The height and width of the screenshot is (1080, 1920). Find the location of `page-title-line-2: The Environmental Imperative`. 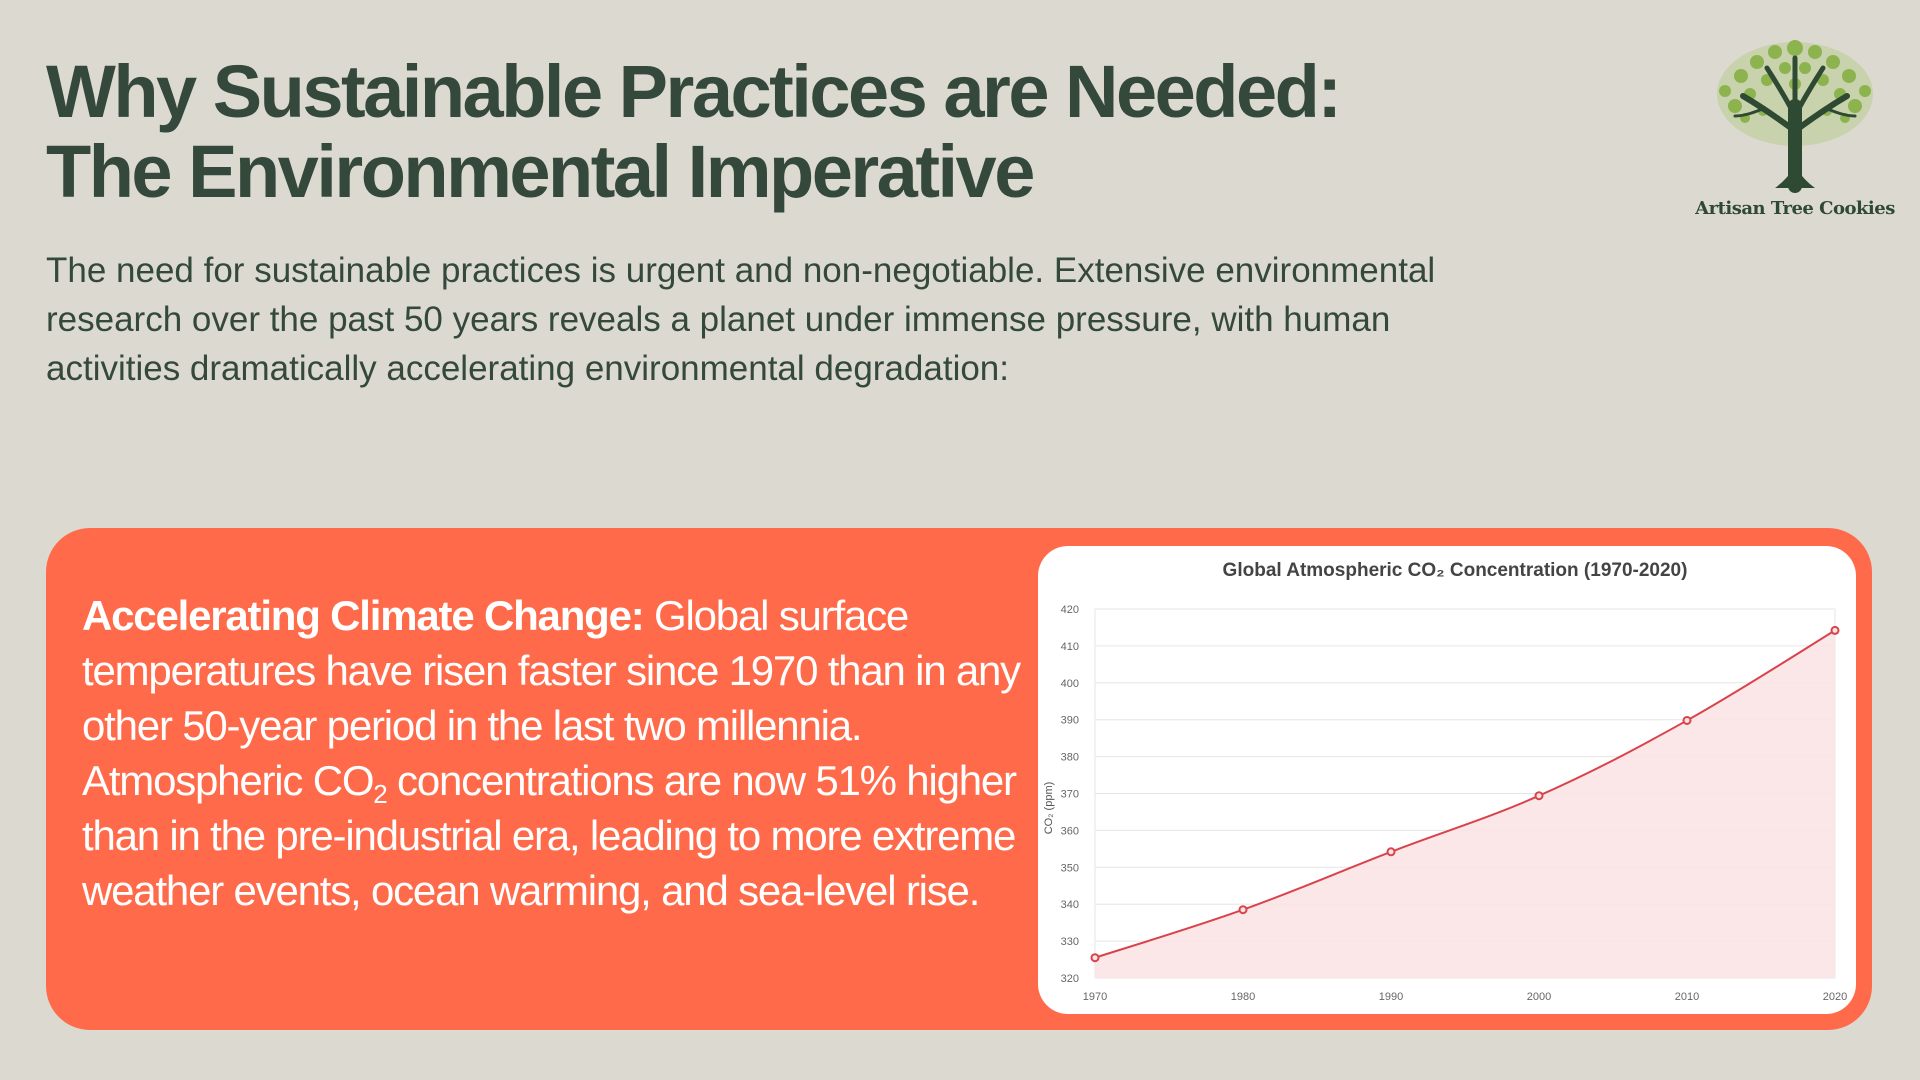

page-title-line-2: The Environmental Imperative is located at coordinates (540, 171).